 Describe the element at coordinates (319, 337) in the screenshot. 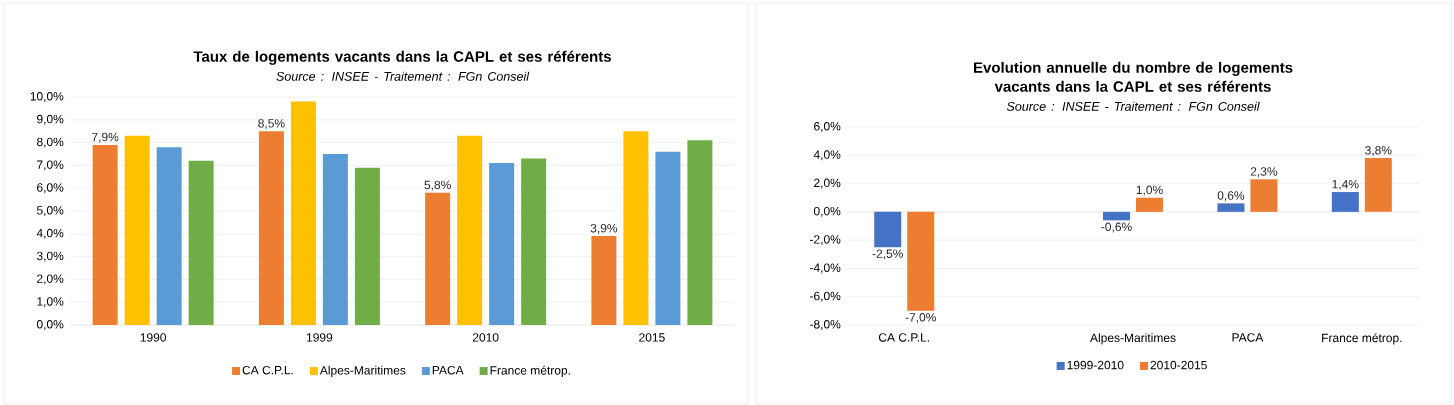

I see `x-tick-label: 1999` at that location.